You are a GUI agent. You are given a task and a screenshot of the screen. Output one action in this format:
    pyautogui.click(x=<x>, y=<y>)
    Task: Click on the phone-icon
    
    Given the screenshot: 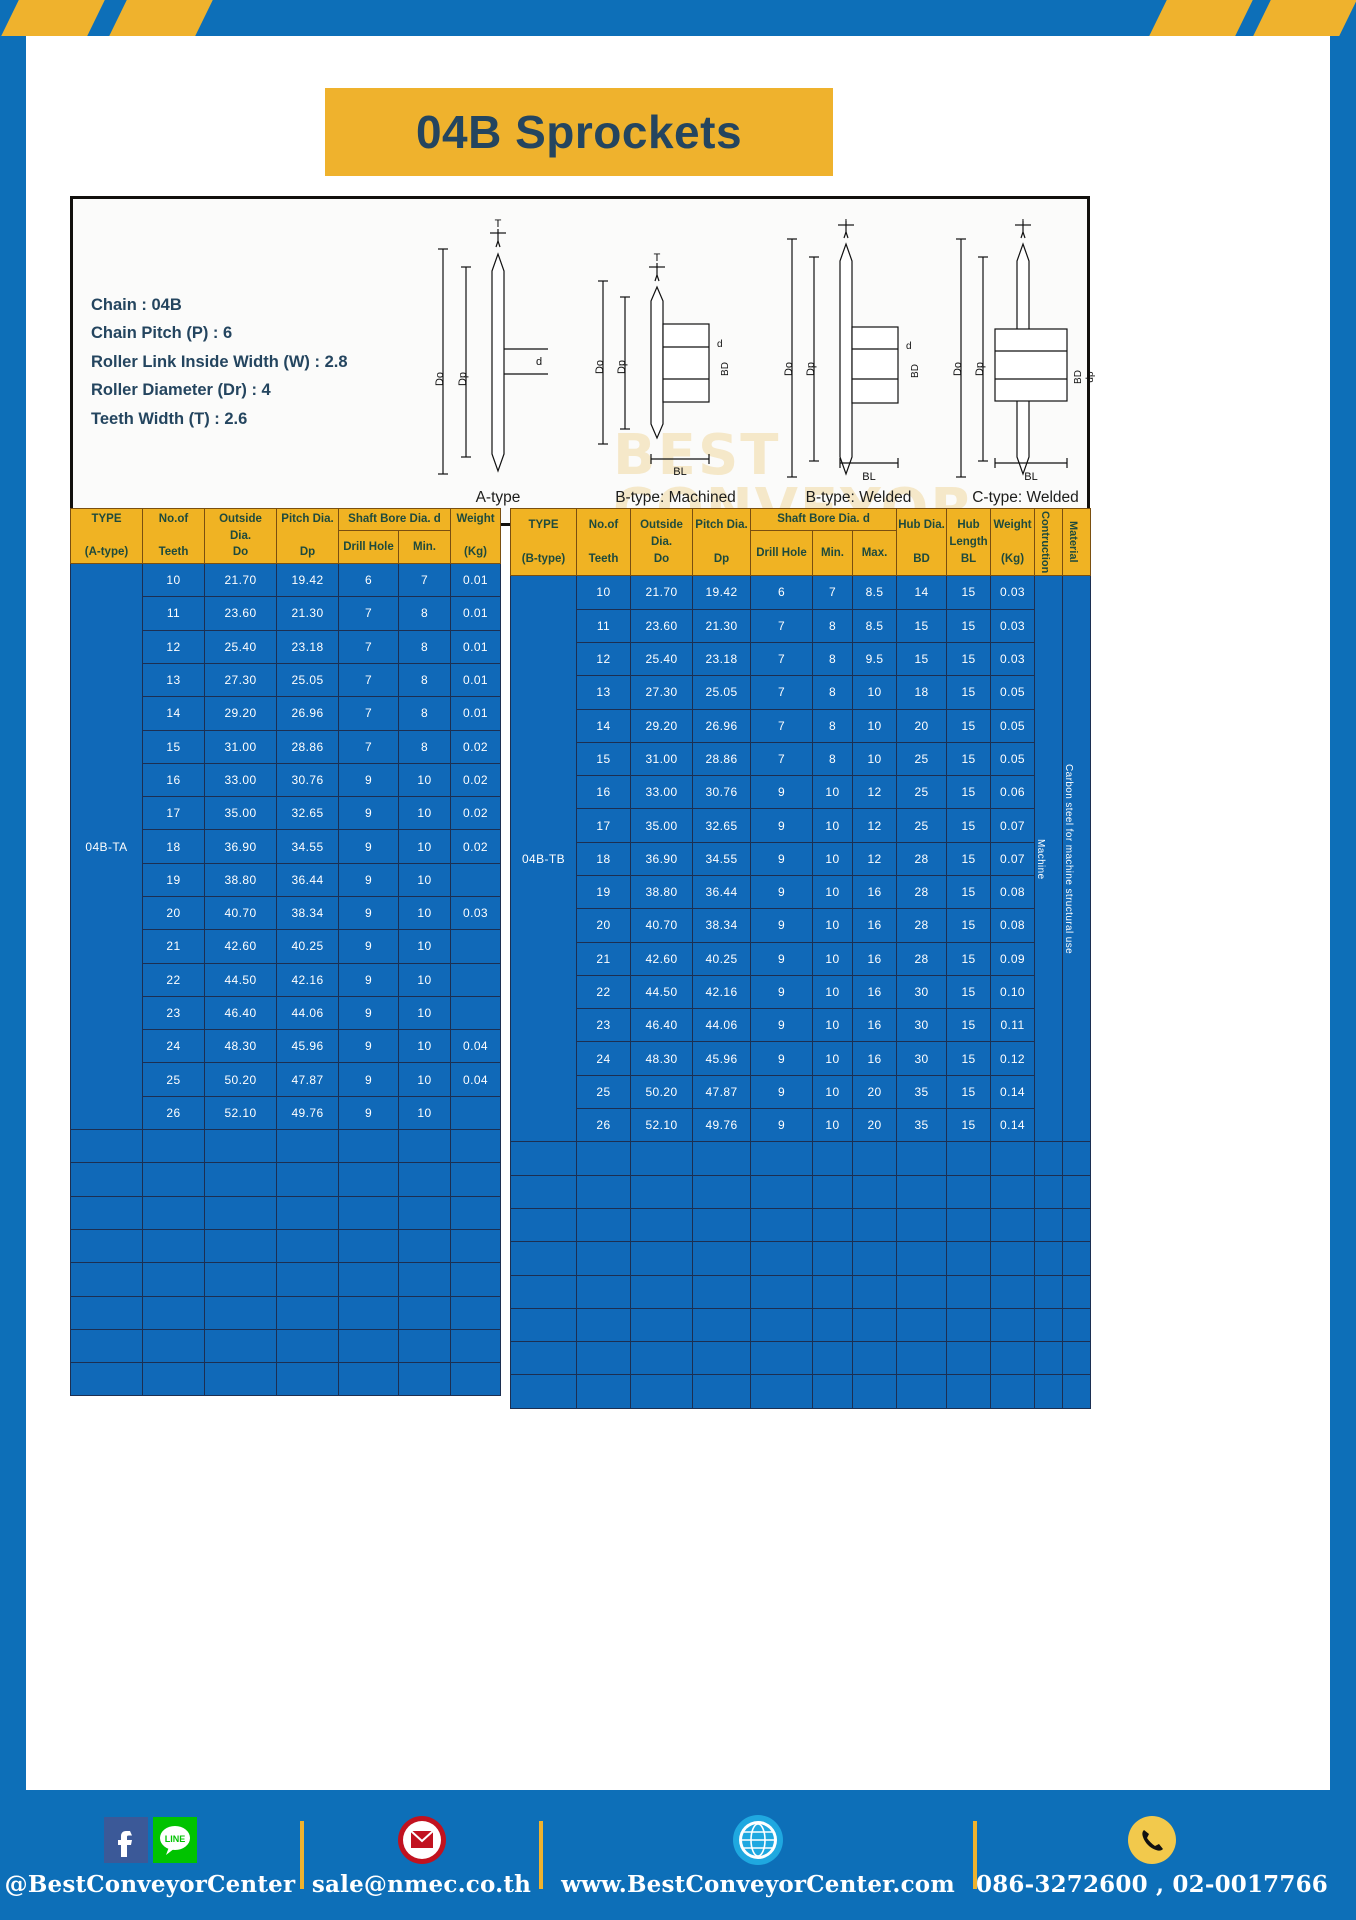 What is the action you would take?
    pyautogui.click(x=1152, y=1840)
    